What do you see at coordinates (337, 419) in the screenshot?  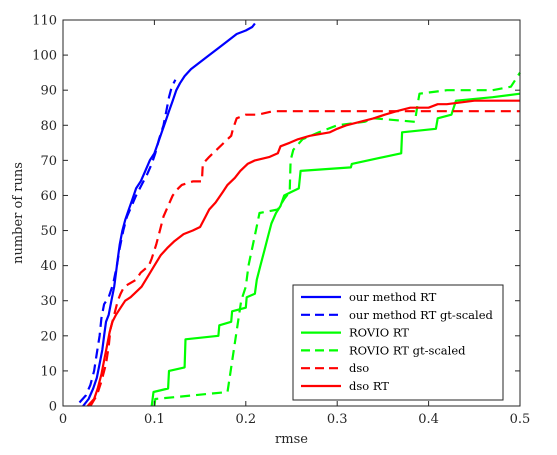 I see `x-tick-label: 0.3` at bounding box center [337, 419].